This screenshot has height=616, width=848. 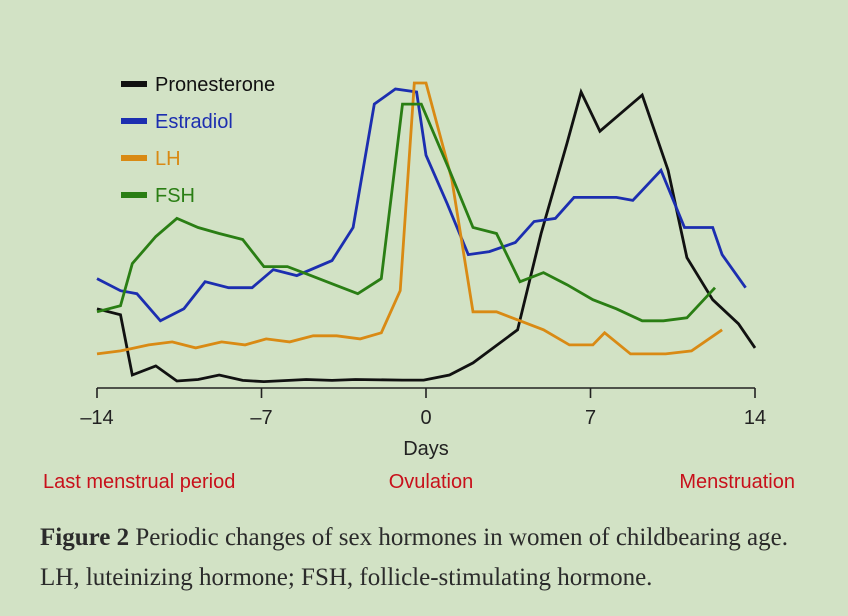 I want to click on x-axis-tick-labels: –14 –7 0 7 14, so click(x=423, y=418).